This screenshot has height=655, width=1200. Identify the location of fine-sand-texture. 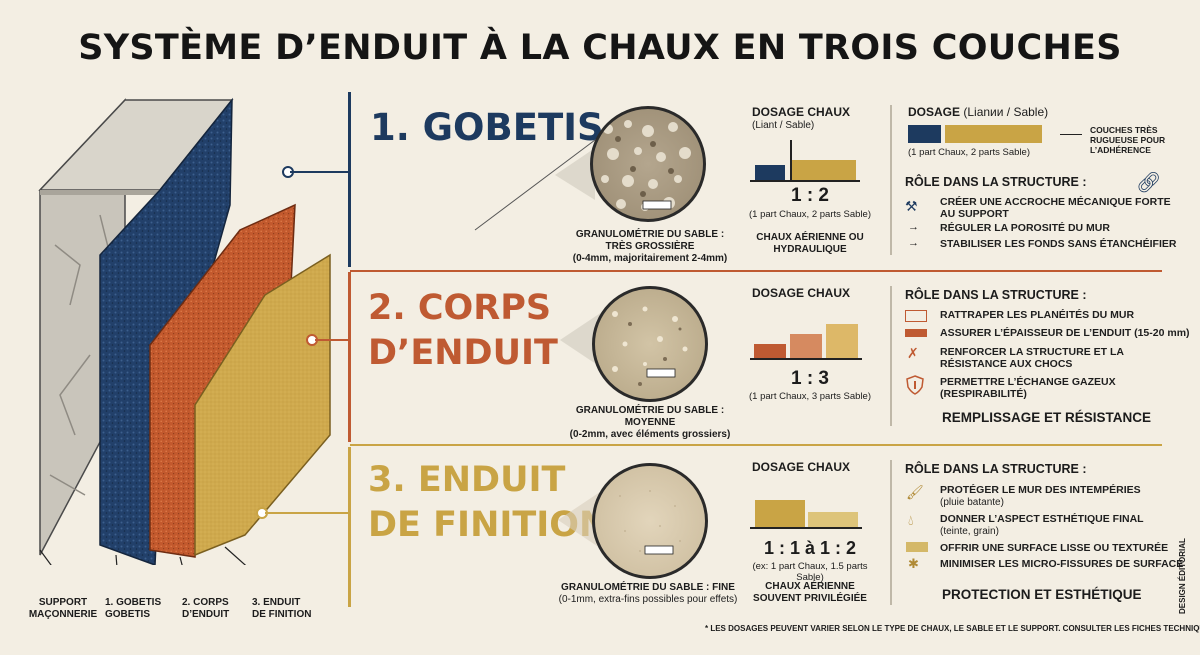
(650, 522).